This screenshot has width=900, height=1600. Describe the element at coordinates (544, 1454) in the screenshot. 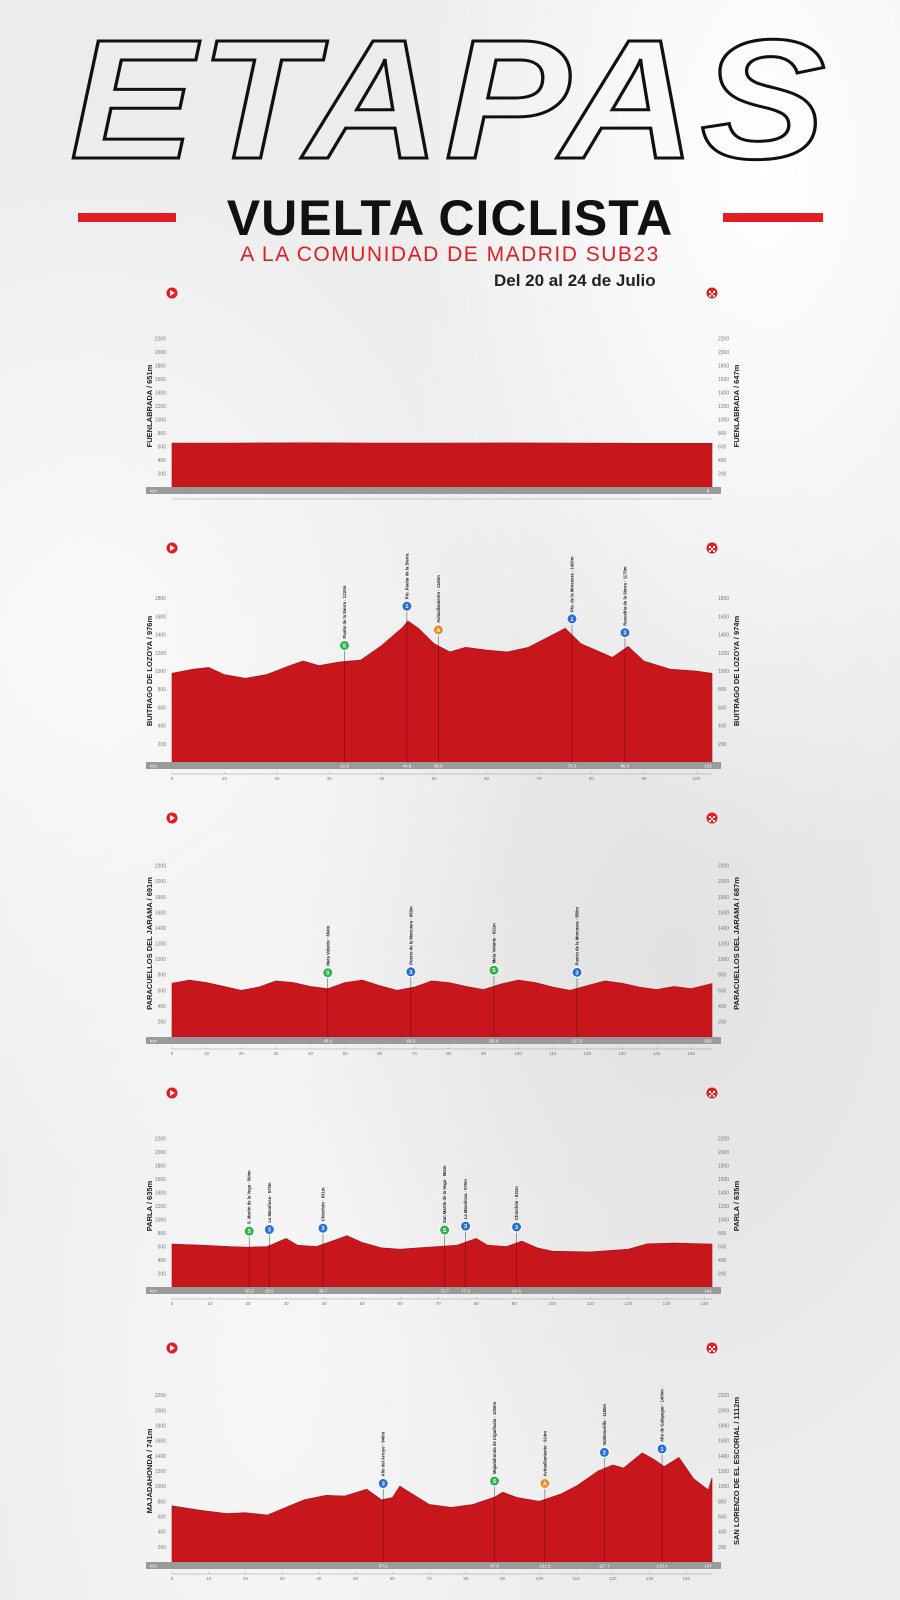

I see `point-label: Avituallamiento · 914m` at that location.